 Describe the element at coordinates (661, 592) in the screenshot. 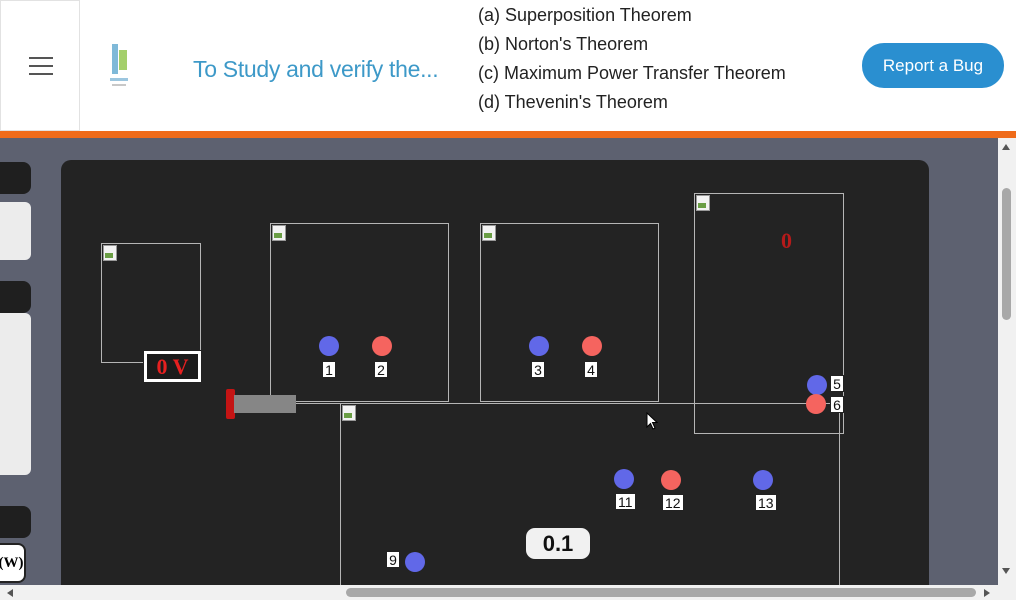

I see `horizontal-scroll-thumb` at that location.